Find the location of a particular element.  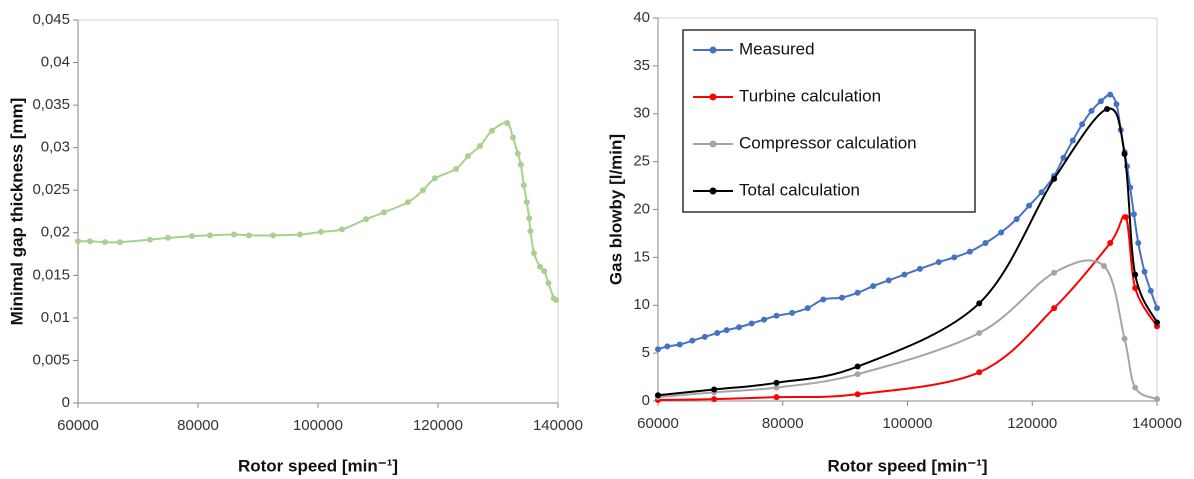

y-tick-label: 30 is located at coordinates (641, 113).